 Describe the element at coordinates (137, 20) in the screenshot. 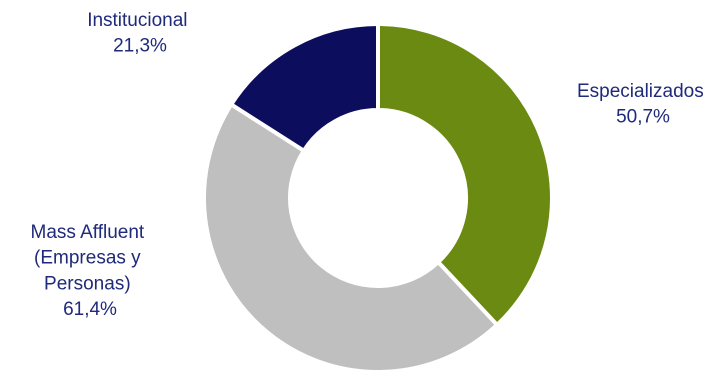

I see `label-institucional-line-1: Institucional` at that location.